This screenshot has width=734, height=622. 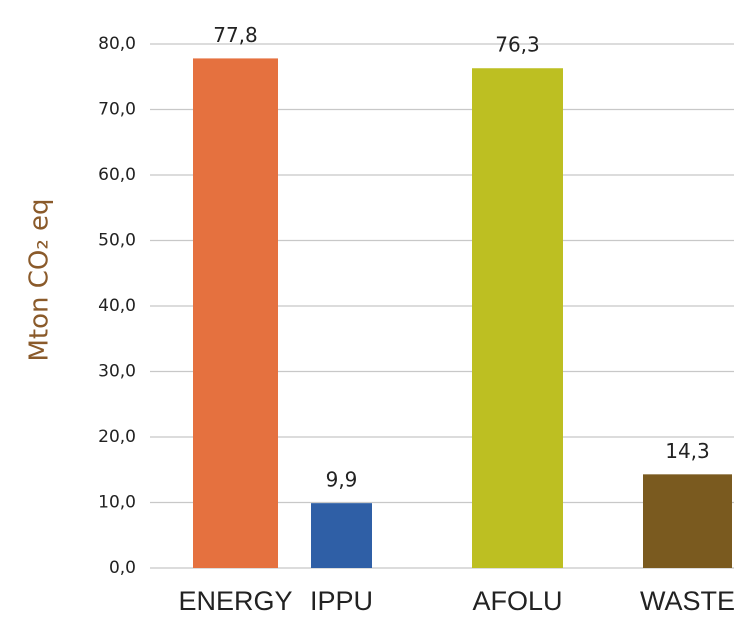 What do you see at coordinates (117, 175) in the screenshot?
I see `y-tick-label: 60,0` at bounding box center [117, 175].